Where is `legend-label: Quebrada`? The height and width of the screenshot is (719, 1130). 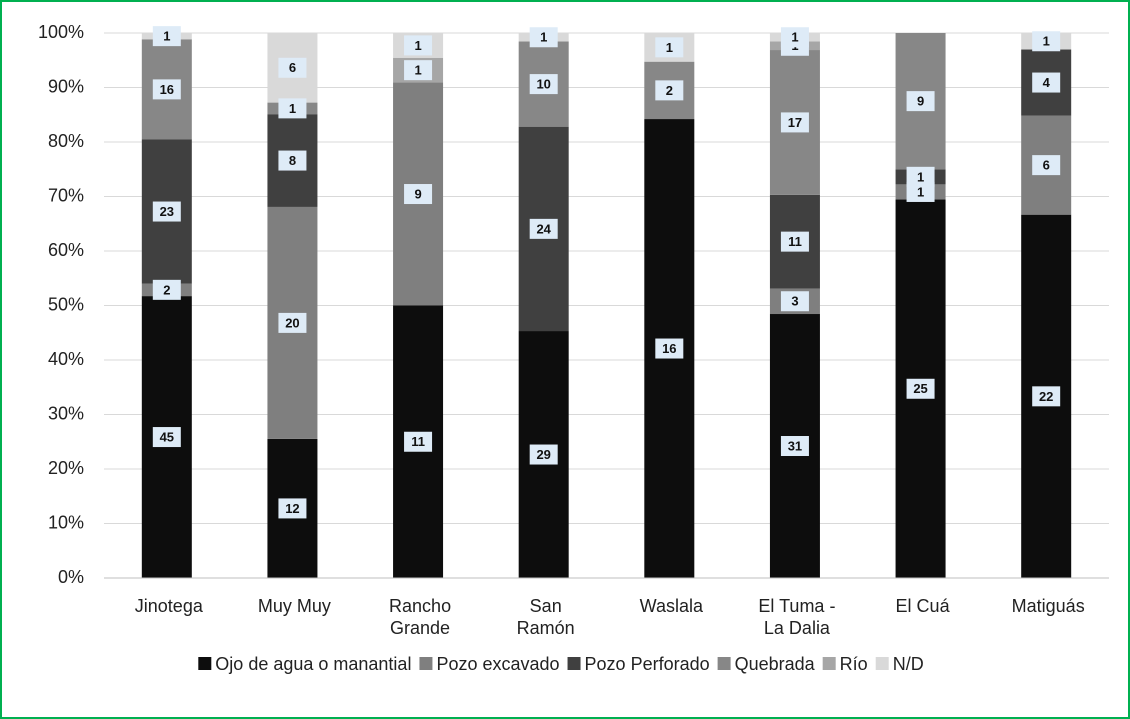 legend-label: Quebrada is located at coordinates (775, 664).